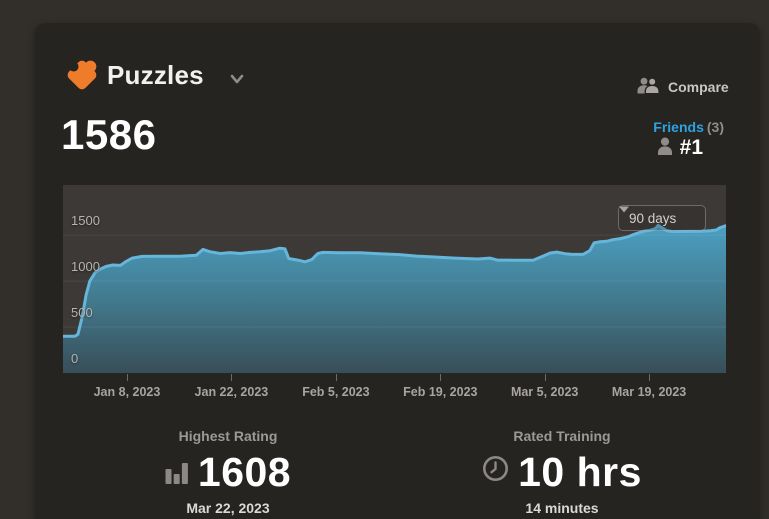  What do you see at coordinates (653, 218) in the screenshot?
I see `range-selector-label: 90 days` at bounding box center [653, 218].